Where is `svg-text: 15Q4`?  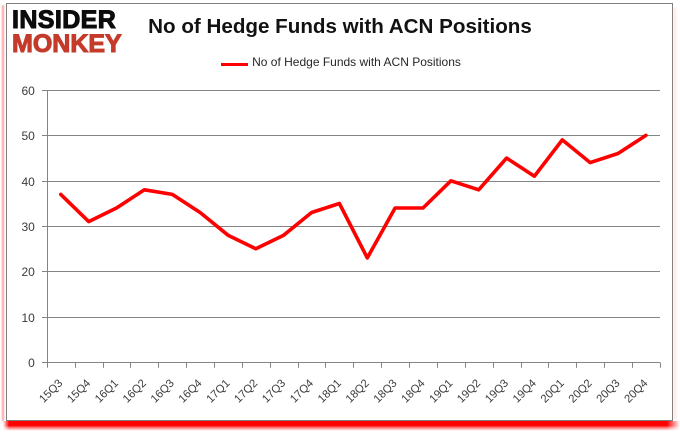 svg-text: 15Q4 is located at coordinates (79, 391).